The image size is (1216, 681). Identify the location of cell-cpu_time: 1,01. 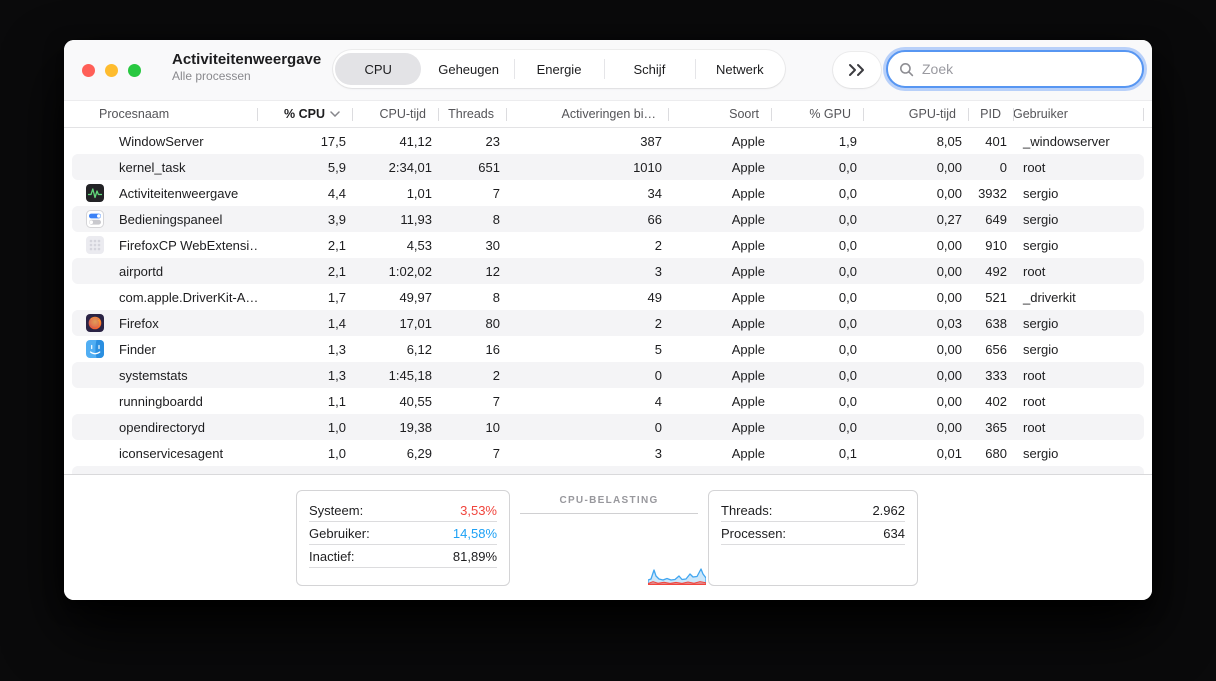
(419, 193).